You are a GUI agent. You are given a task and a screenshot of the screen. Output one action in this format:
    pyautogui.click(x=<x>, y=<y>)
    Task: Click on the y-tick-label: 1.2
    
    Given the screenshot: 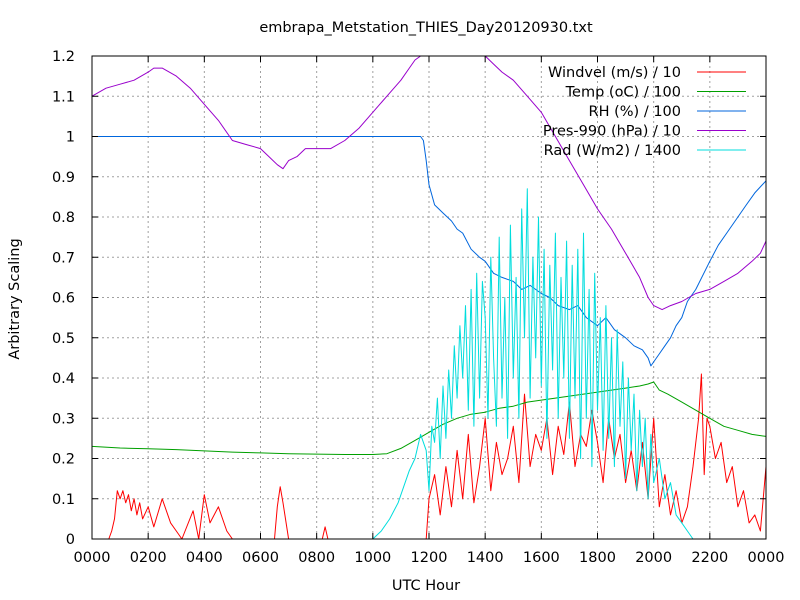 What is the action you would take?
    pyautogui.click(x=63, y=57)
    